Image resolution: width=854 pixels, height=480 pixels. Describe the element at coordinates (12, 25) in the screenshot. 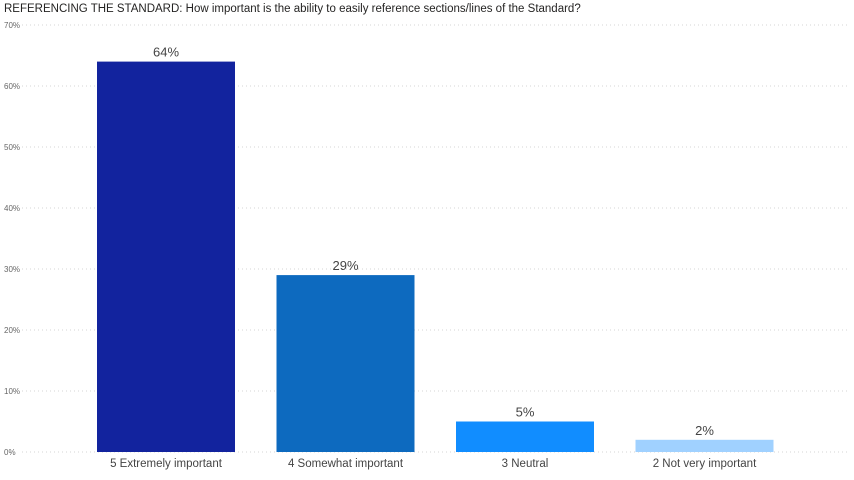

I see `y-tick-label: 70%` at that location.